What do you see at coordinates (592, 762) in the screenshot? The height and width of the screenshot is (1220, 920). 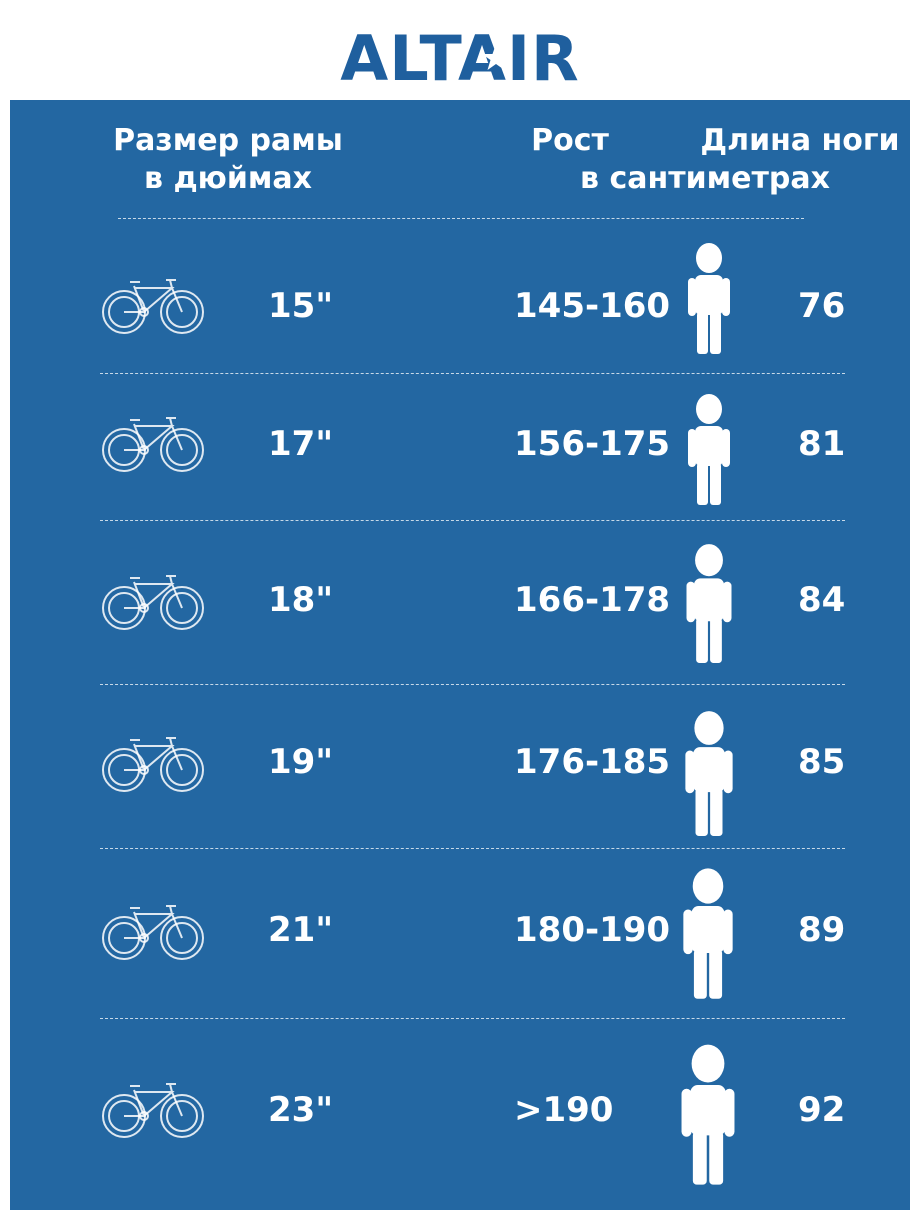 I see `height-range: 176-185` at bounding box center [592, 762].